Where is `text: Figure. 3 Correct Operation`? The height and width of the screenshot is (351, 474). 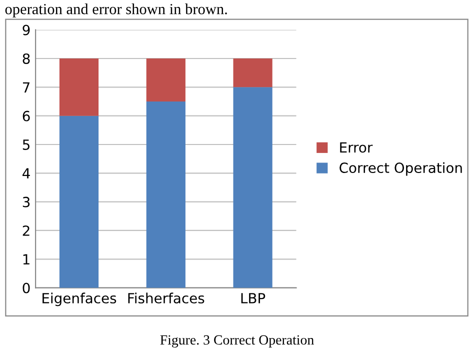
text: Figure. 3 Correct Operation is located at coordinates (237, 341).